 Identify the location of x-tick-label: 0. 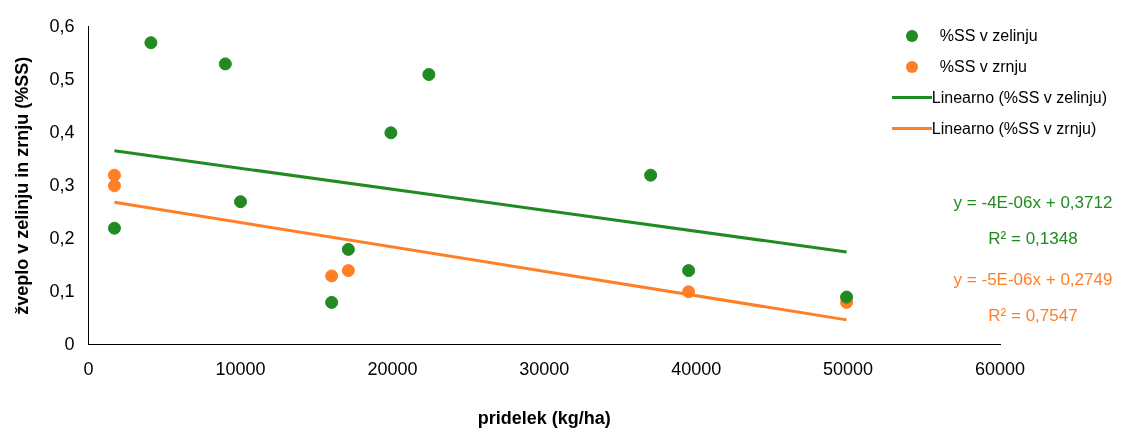
(88, 368).